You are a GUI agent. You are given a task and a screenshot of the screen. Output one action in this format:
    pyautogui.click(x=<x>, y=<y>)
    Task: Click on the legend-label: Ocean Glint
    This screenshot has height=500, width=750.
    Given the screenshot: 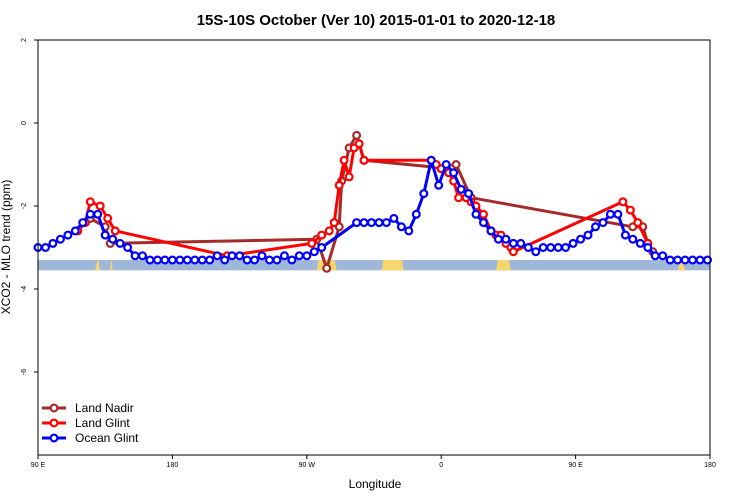 What is the action you would take?
    pyautogui.click(x=107, y=438)
    